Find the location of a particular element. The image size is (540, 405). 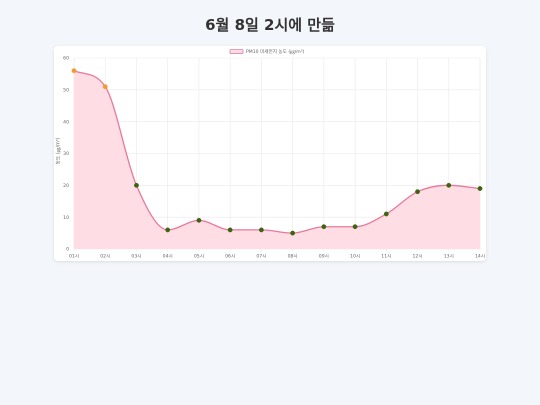

x-tick-label: 01시 is located at coordinates (74, 257).